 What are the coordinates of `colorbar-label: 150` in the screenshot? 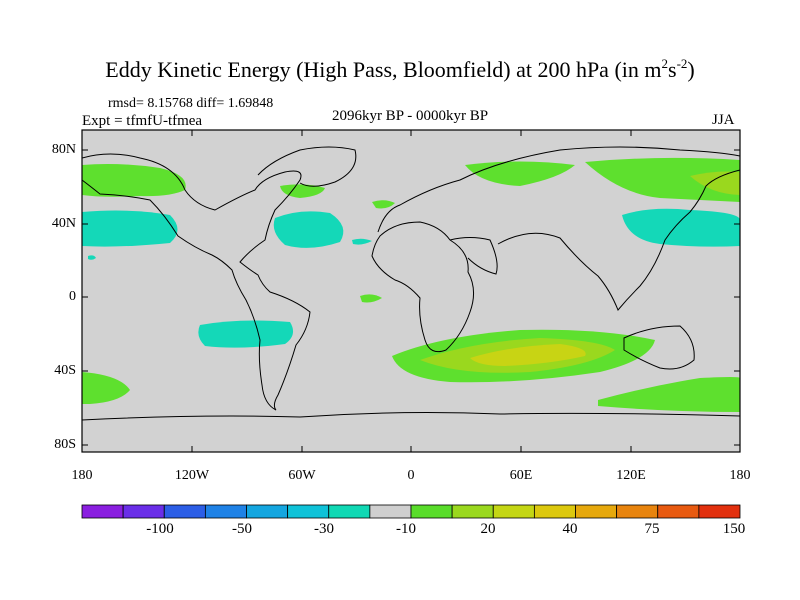 It's located at (734, 529).